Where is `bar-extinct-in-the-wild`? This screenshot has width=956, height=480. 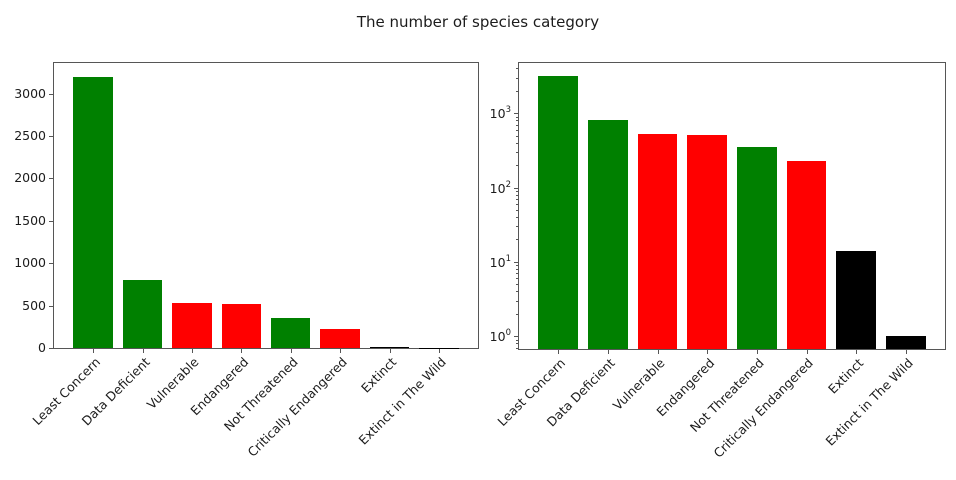
bar-extinct-in-the-wild is located at coordinates (905, 342).